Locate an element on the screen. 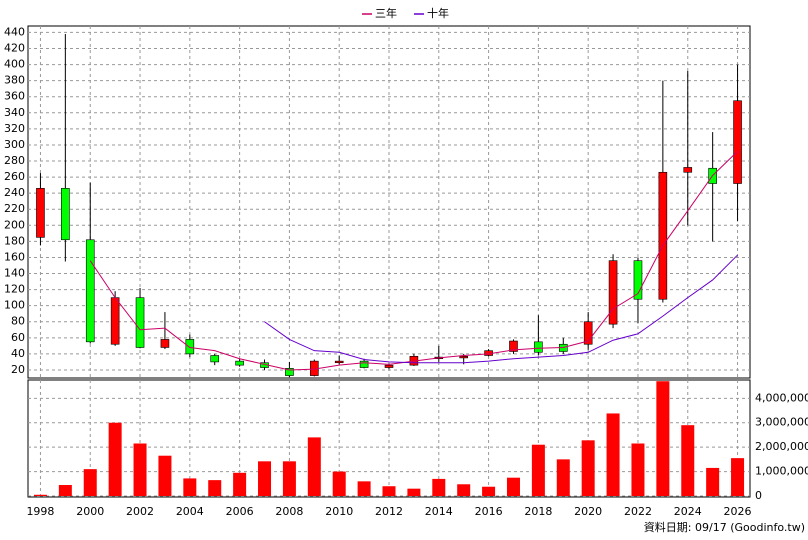 The image size is (808, 540). line-series is located at coordinates (501, 309).